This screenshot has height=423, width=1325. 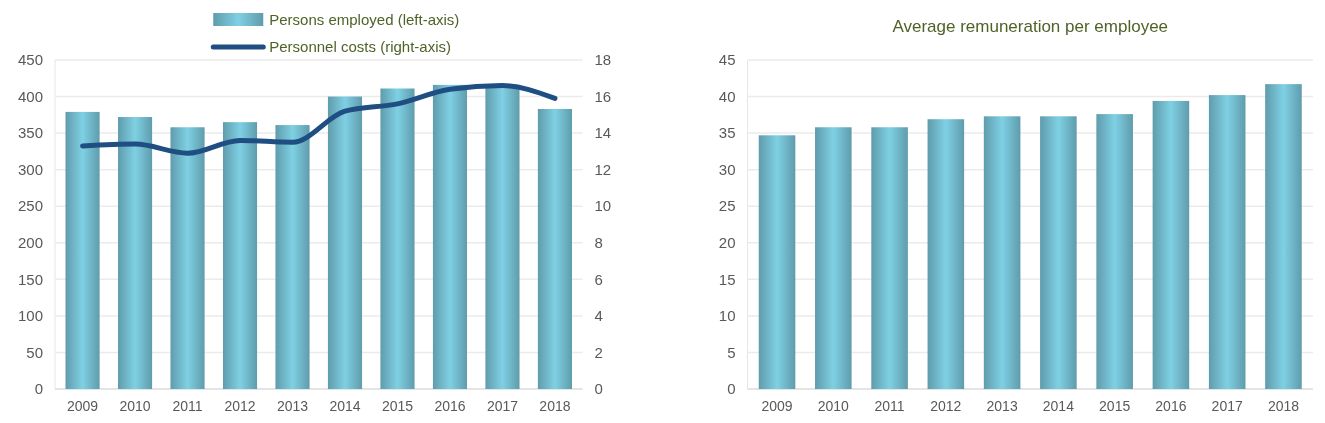 I want to click on y2-tick-label: 2, so click(x=598, y=352).